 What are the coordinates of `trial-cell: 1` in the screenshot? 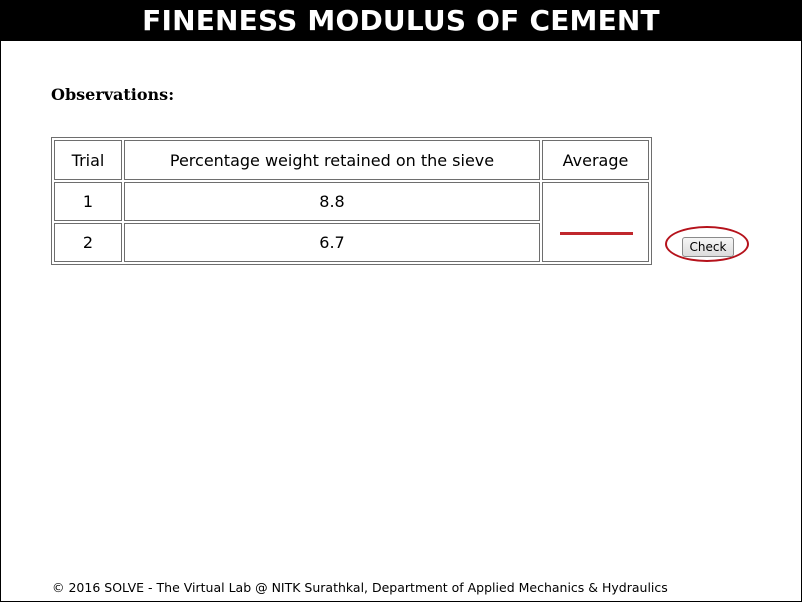 It's located at (88, 201).